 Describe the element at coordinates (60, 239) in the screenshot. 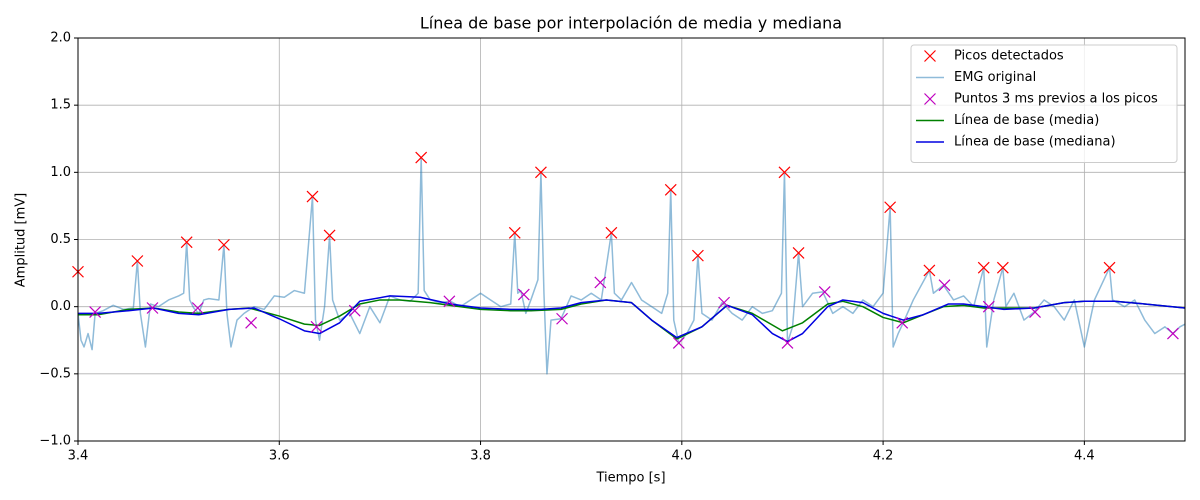

I see `y-tick-label: 0.5` at that location.